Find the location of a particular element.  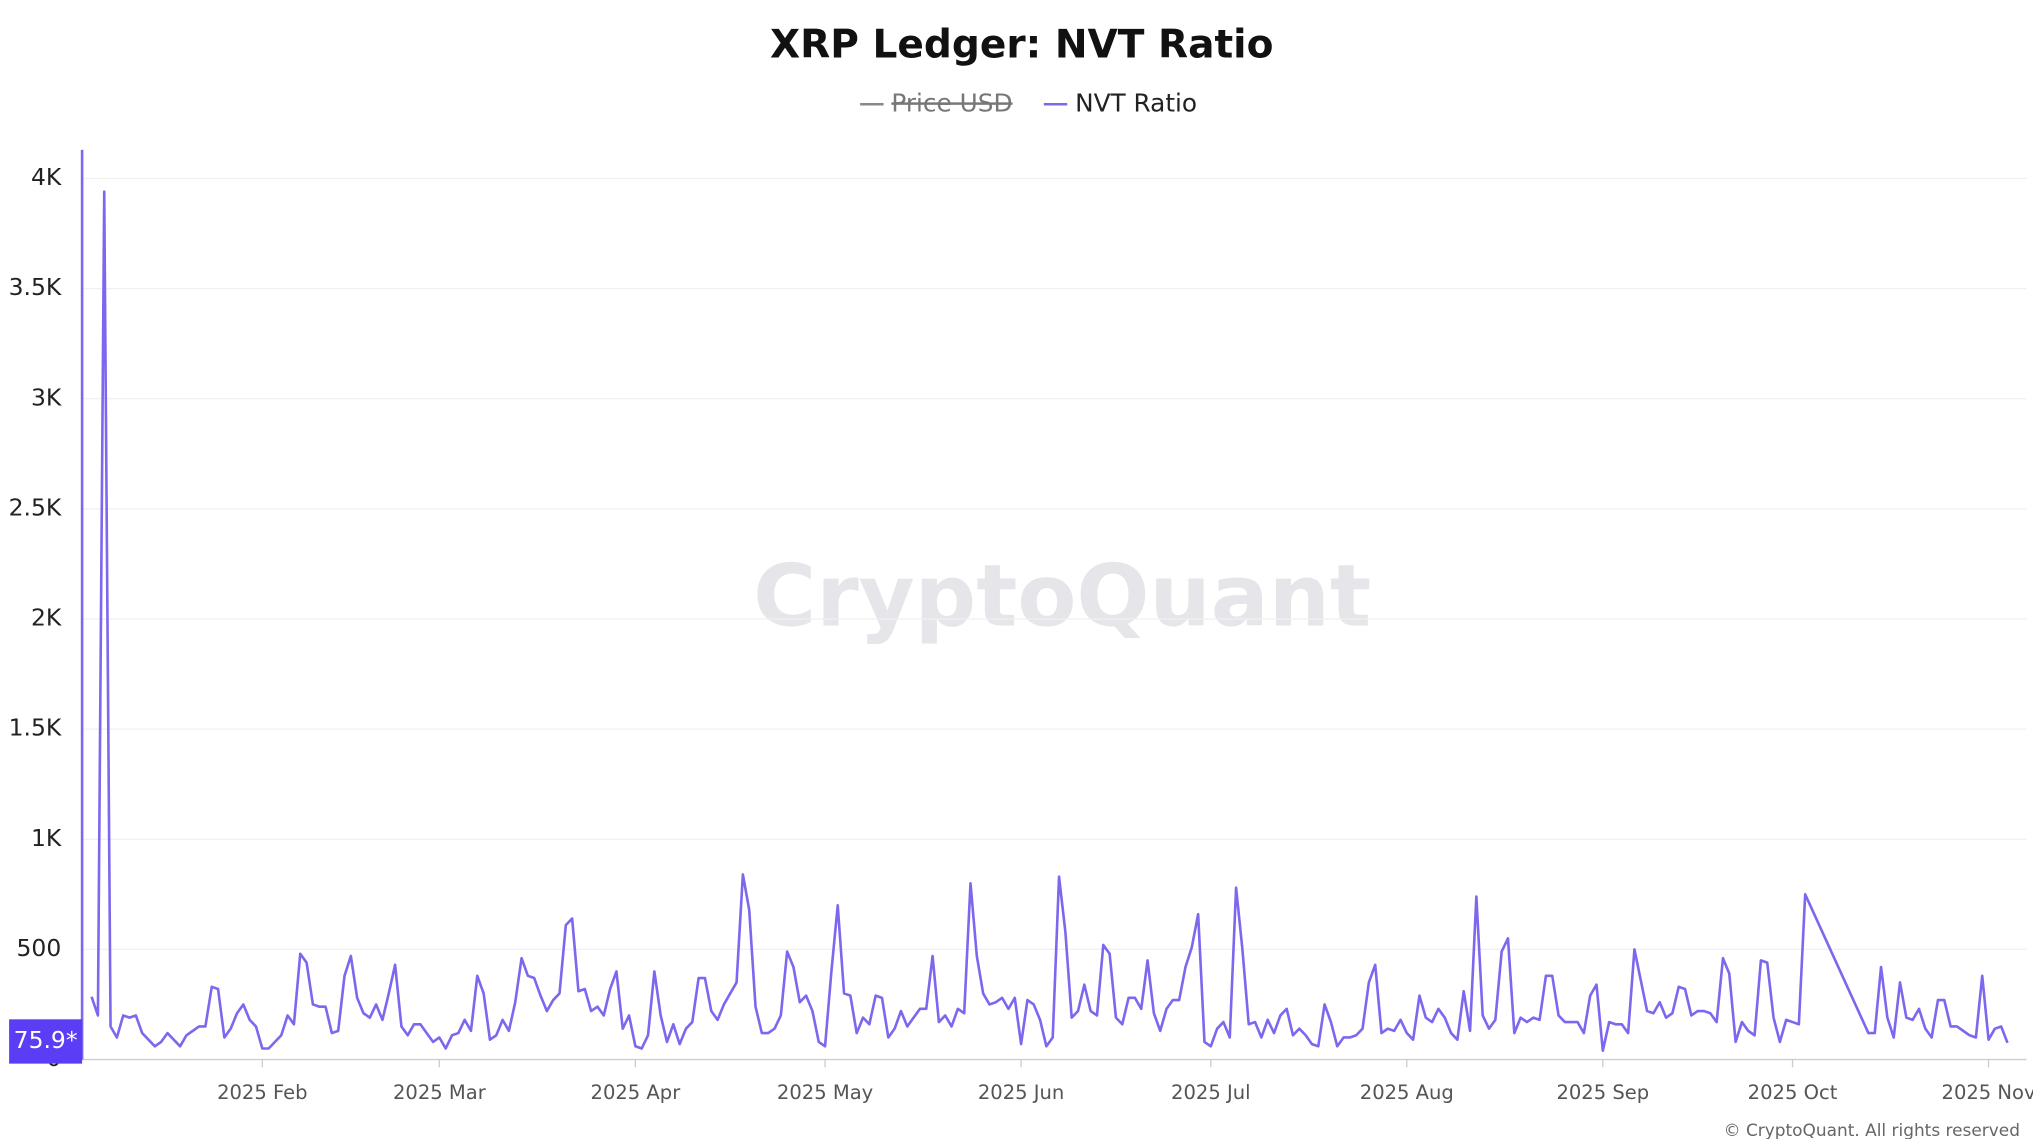

legend-label: NVT Ratio is located at coordinates (1136, 102).